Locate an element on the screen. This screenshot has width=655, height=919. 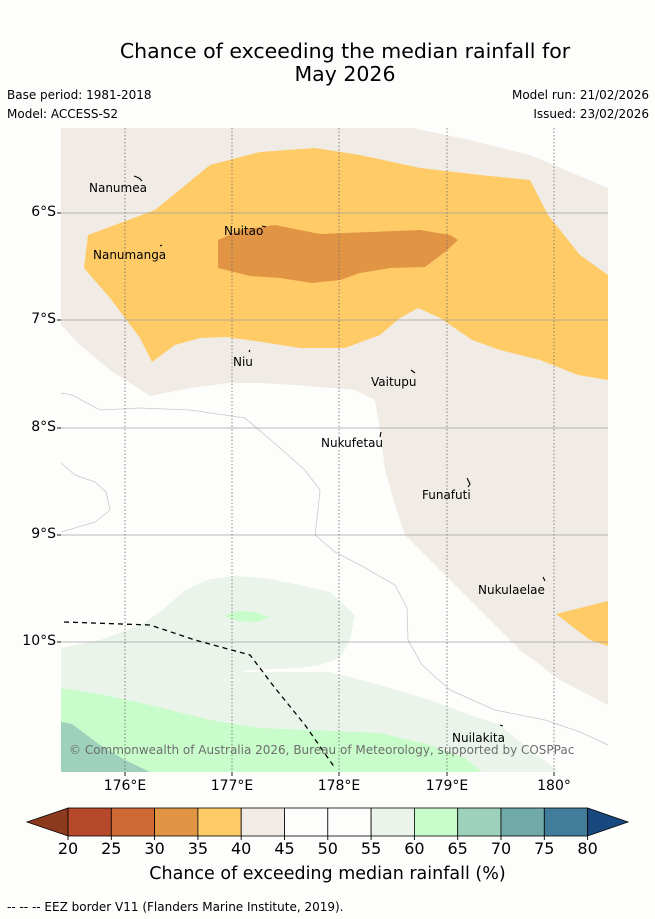
eez-border is located at coordinates (199, 695).